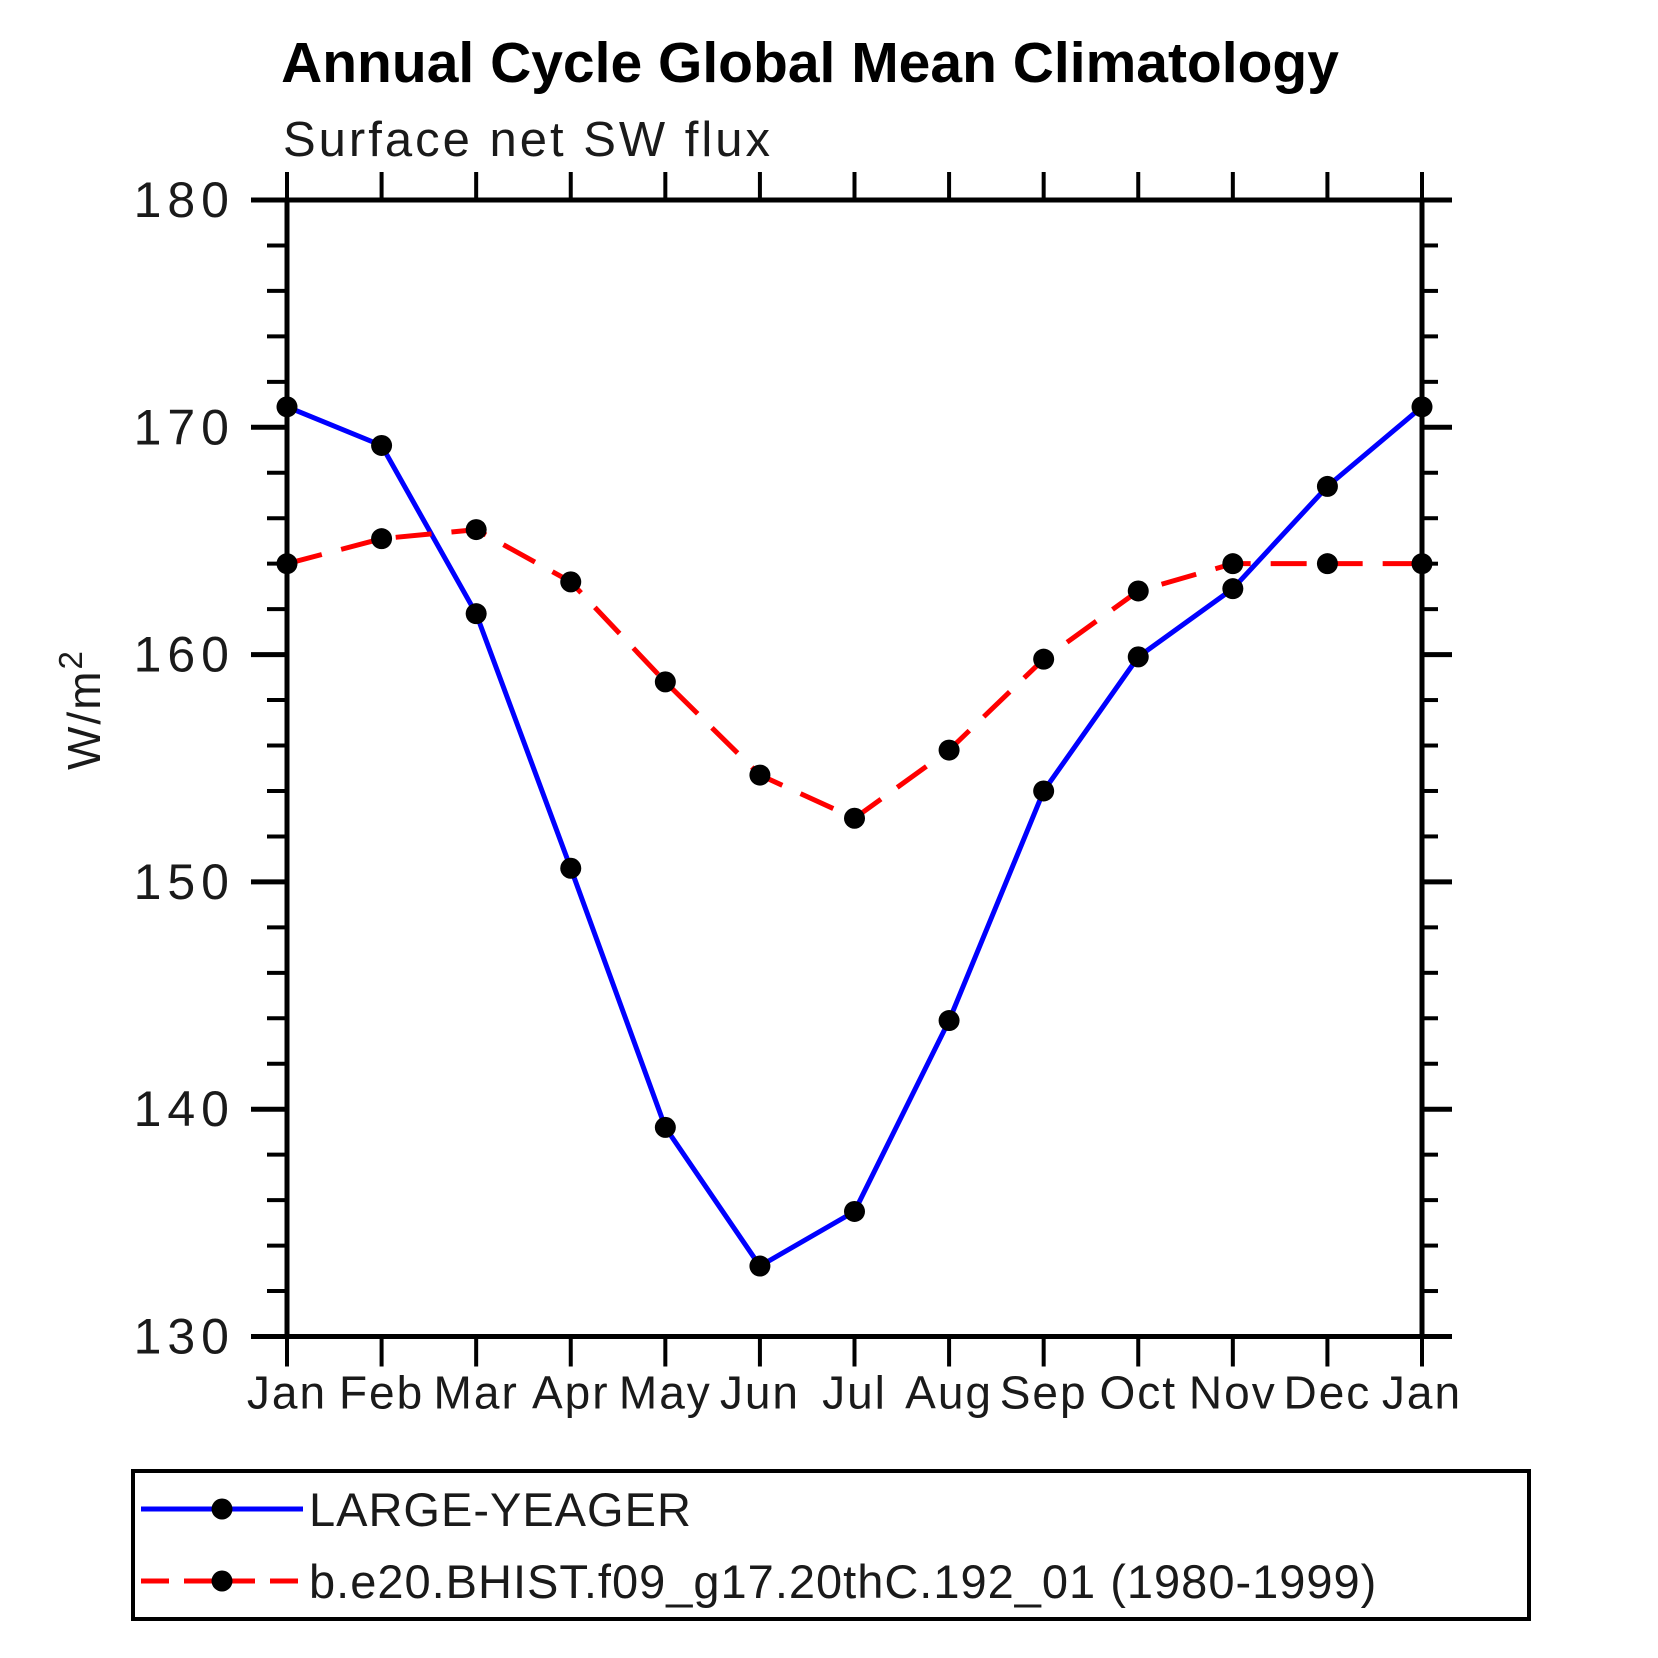 The image size is (1658, 1658). Describe the element at coordinates (184, 427) in the screenshot. I see `y-axis-tick-label: 170` at that location.